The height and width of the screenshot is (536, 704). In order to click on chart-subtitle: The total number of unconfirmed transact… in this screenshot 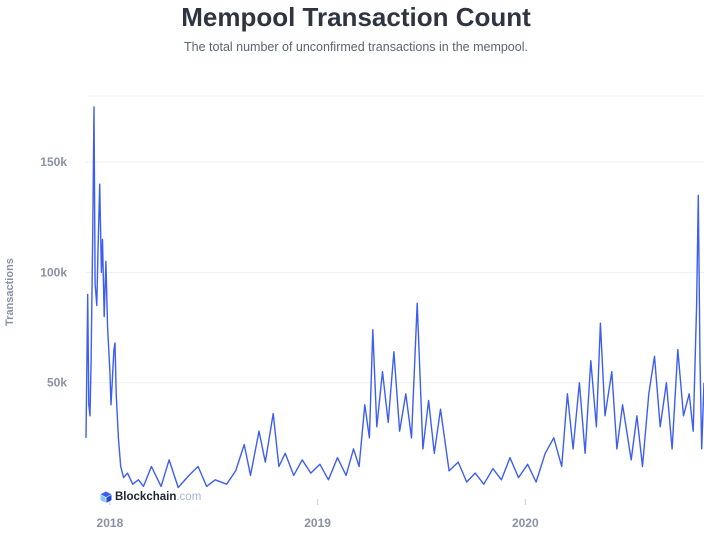, I will do `click(356, 47)`.